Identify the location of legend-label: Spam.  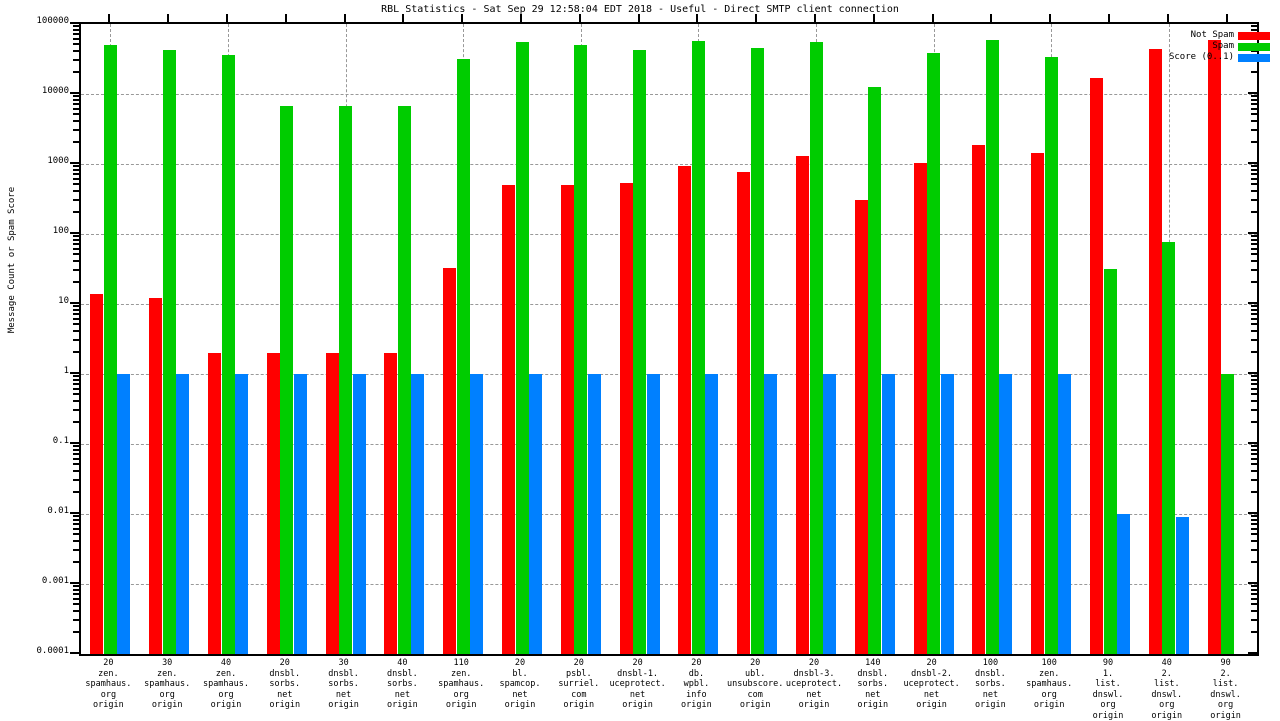
(1223, 46).